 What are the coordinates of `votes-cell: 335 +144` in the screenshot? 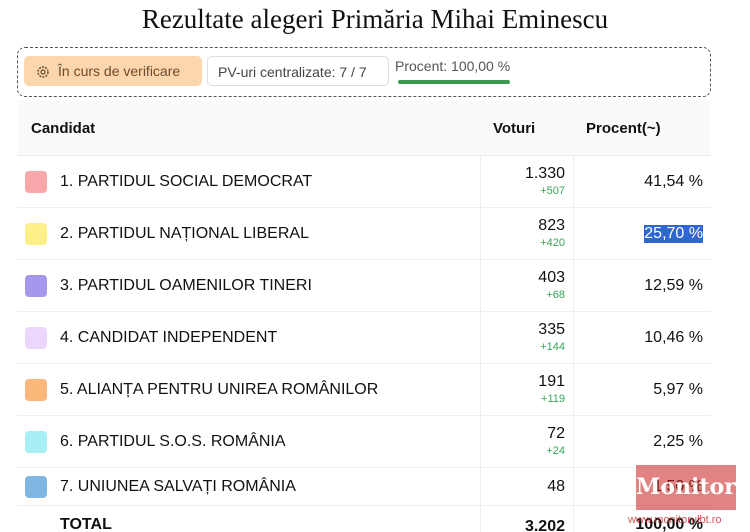 It's located at (527, 338).